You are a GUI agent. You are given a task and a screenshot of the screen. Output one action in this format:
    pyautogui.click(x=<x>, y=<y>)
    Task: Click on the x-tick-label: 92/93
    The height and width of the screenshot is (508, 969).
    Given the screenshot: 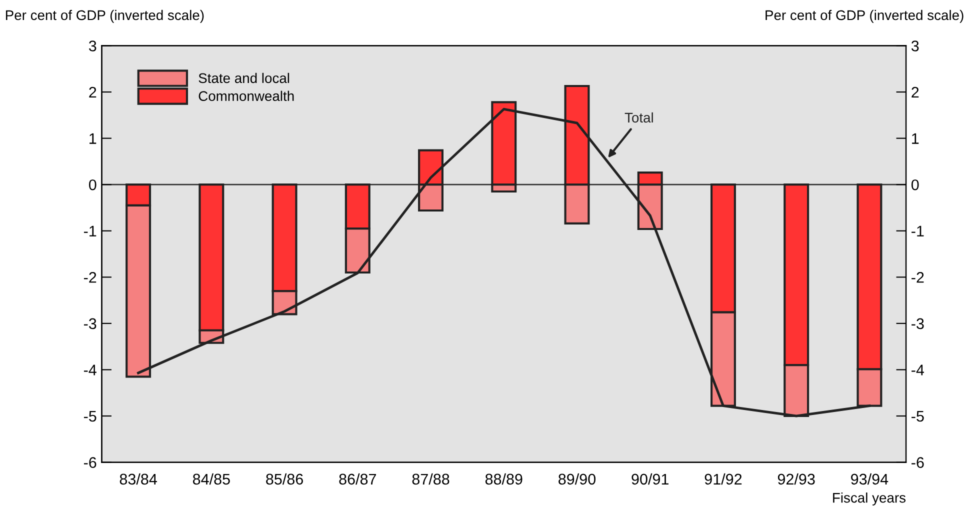 What is the action you would take?
    pyautogui.click(x=796, y=479)
    